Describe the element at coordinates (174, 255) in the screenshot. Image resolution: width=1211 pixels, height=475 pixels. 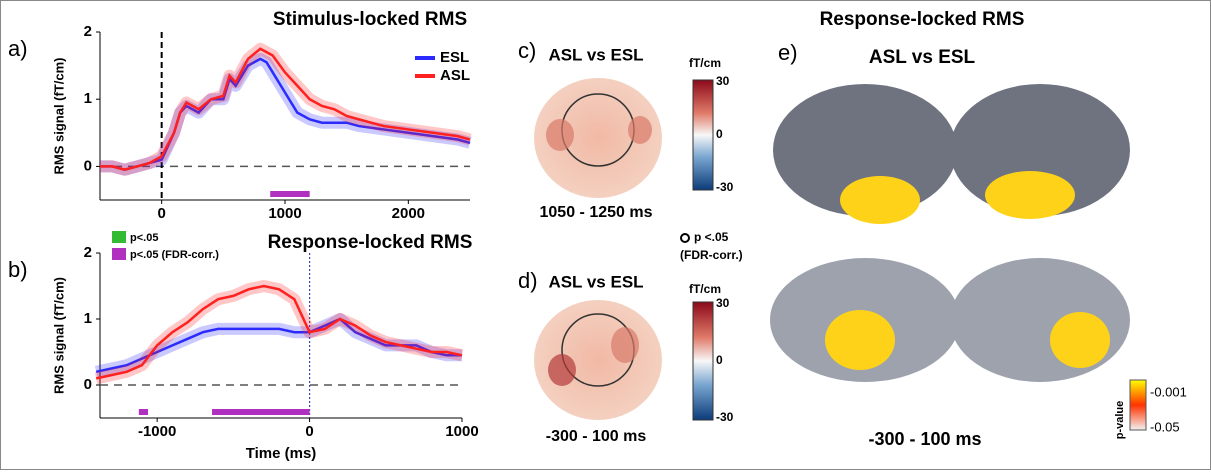
I see `legend-text: p<.05 (FDR-corr.)` at that location.